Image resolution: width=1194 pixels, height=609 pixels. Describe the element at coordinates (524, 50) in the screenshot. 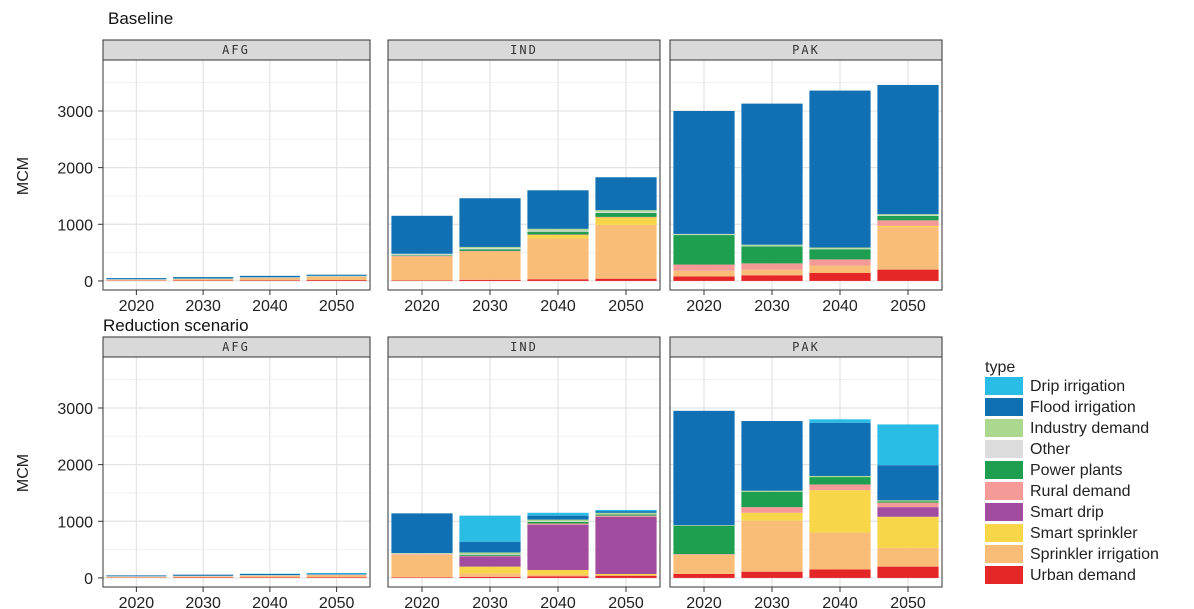

I see `strip-label-ind-baseline: IND` at that location.